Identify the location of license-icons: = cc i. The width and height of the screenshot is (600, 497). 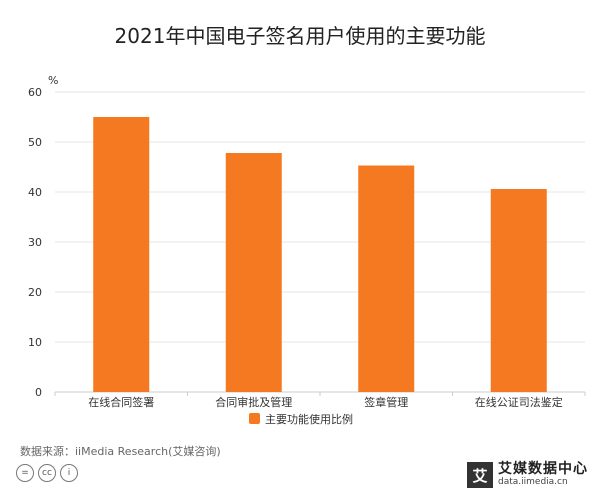
(47, 473).